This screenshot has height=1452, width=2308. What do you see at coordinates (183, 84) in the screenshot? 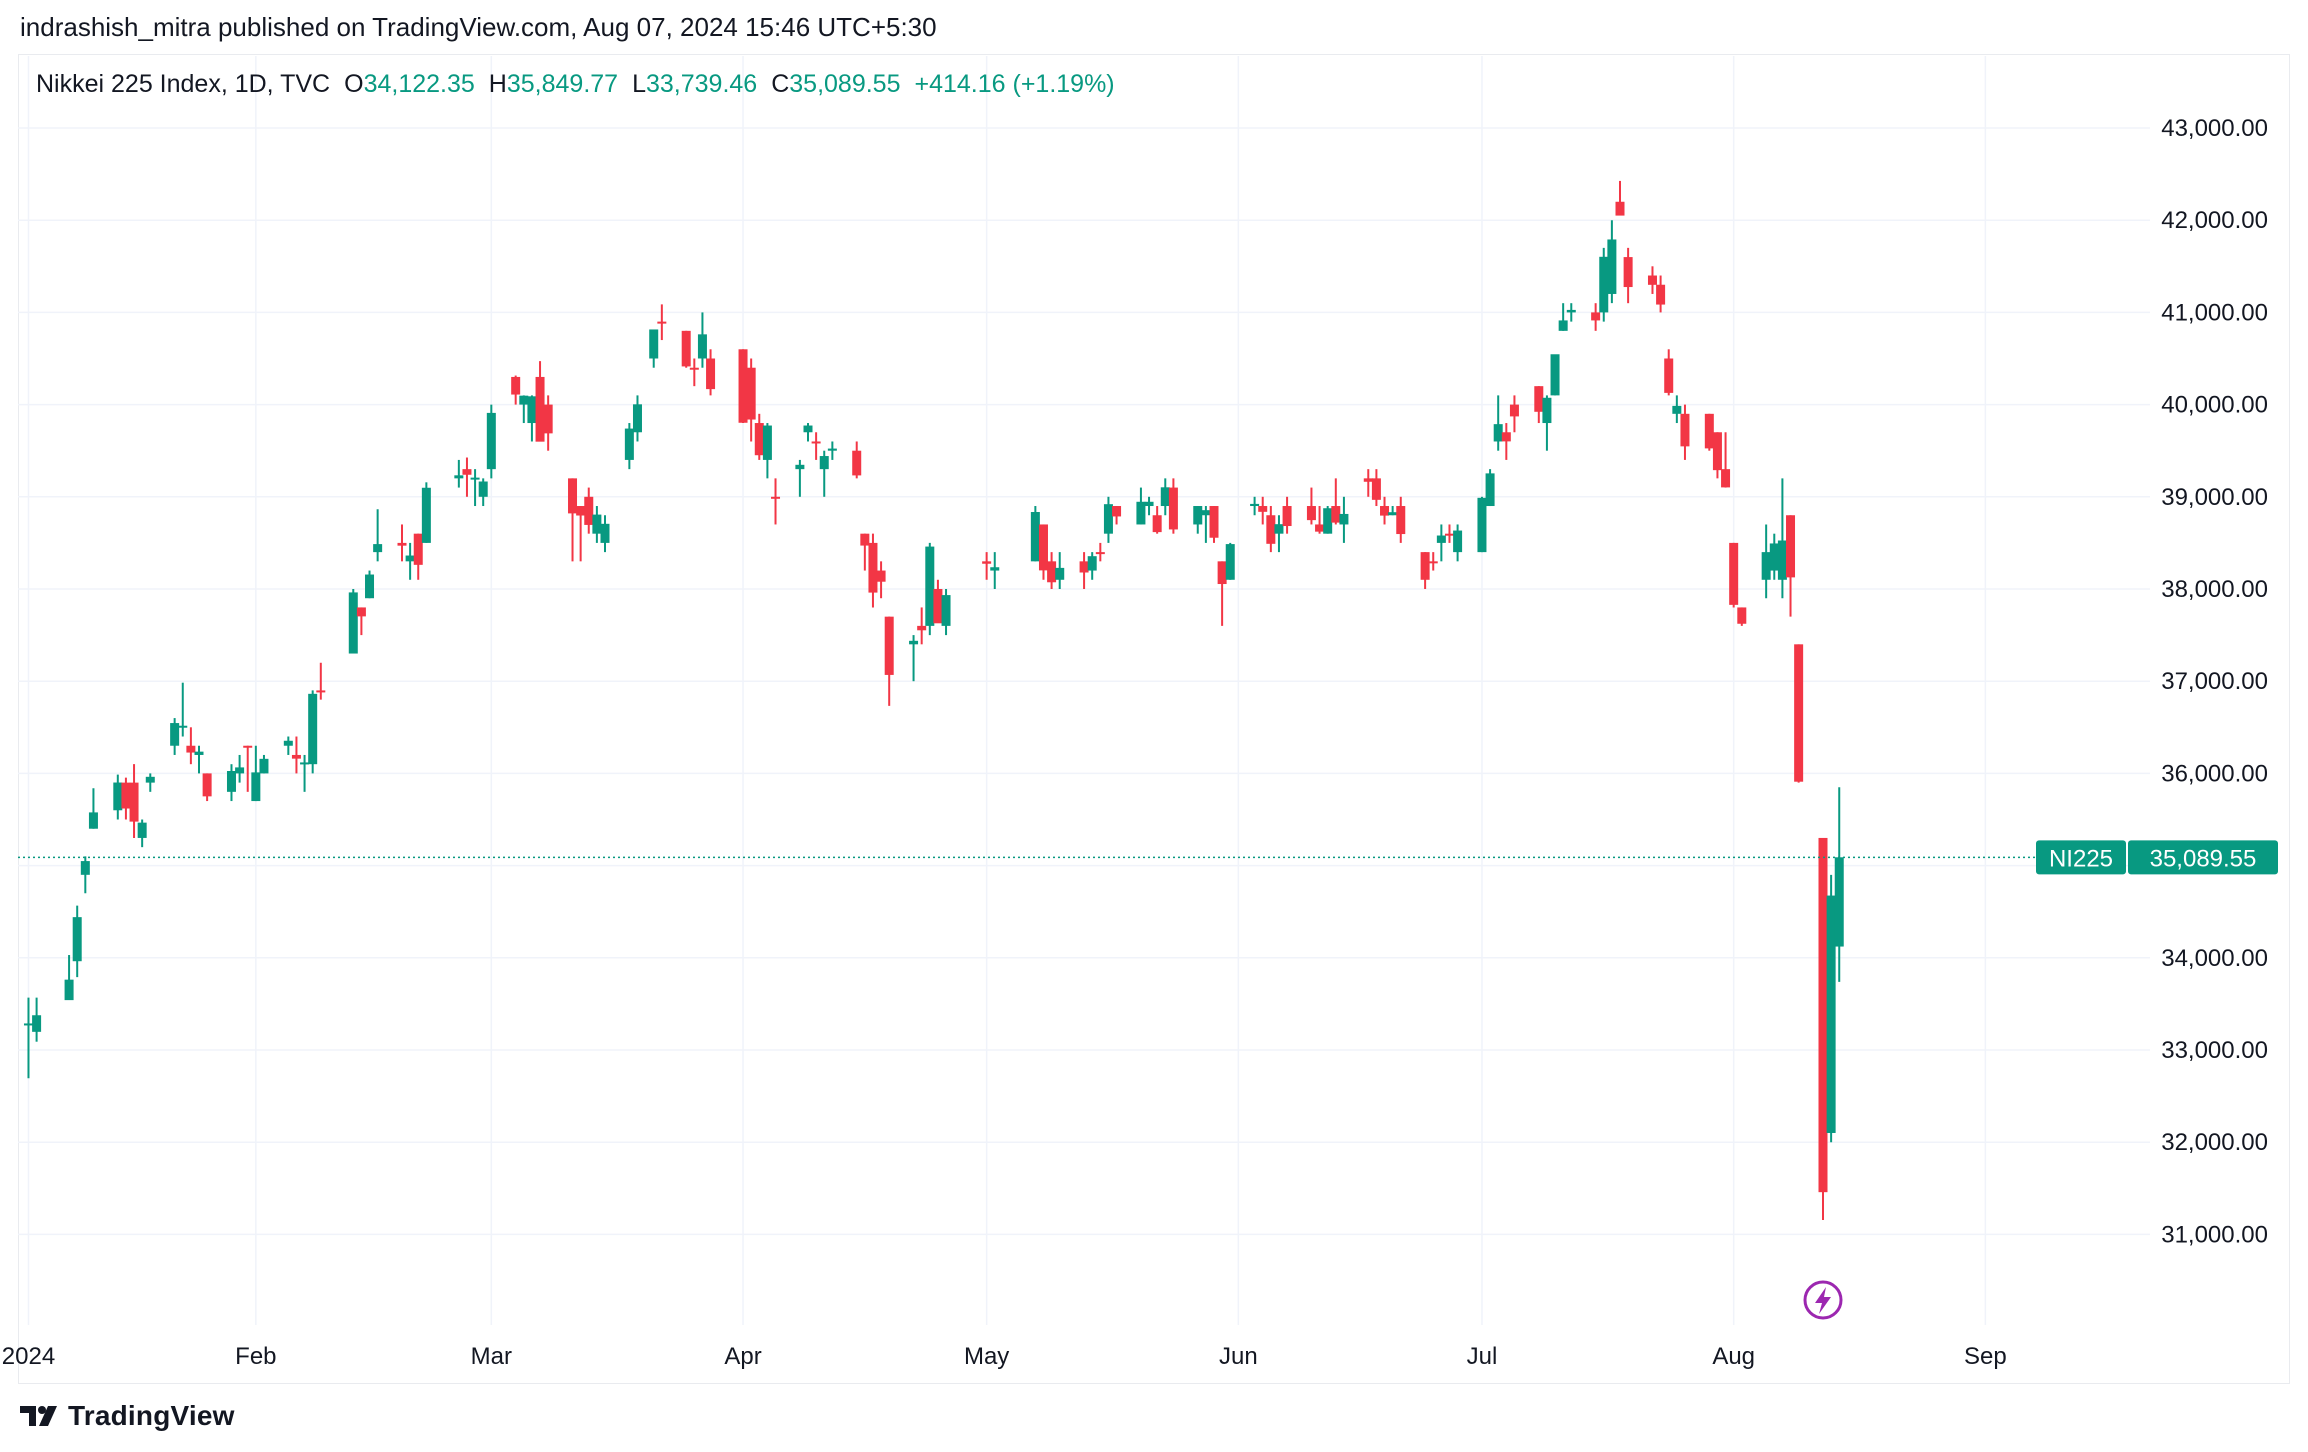
I see `legend-symbol: Nikkei 225 Index, 1D, TVC` at bounding box center [183, 84].